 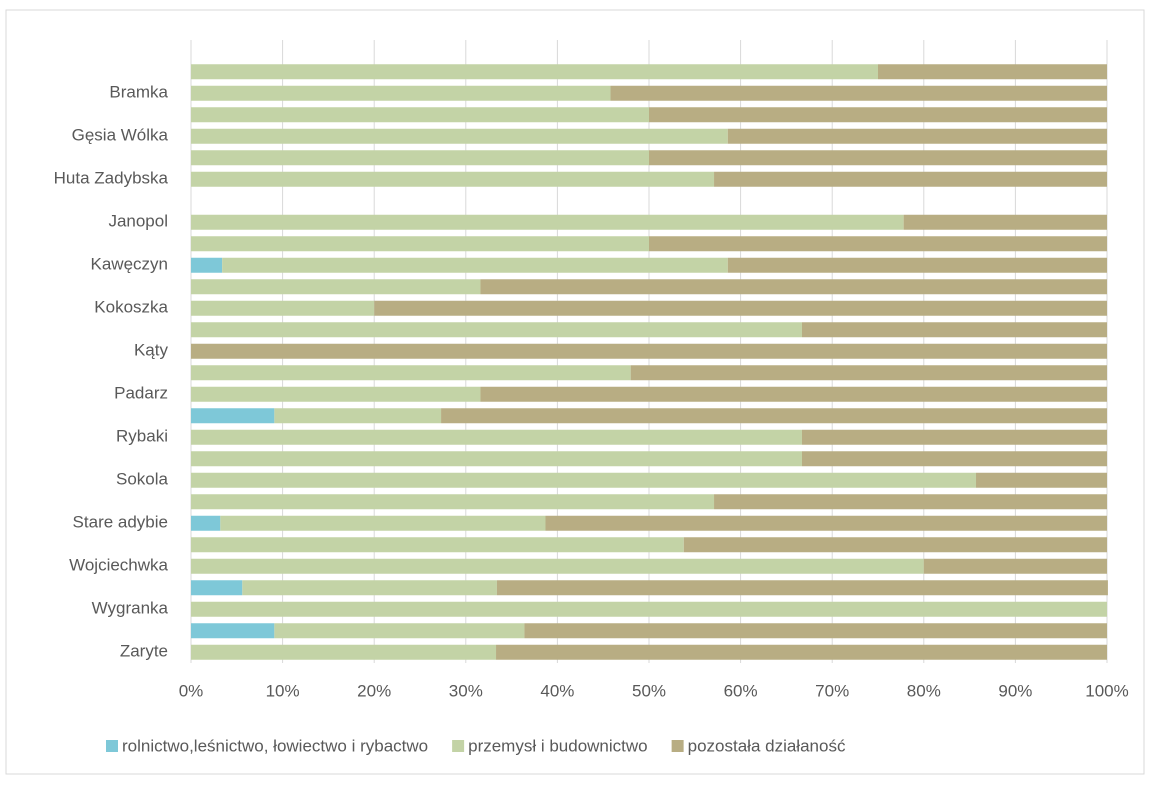 What do you see at coordinates (130, 608) in the screenshot?
I see `y-tick-label: Wygranka` at bounding box center [130, 608].